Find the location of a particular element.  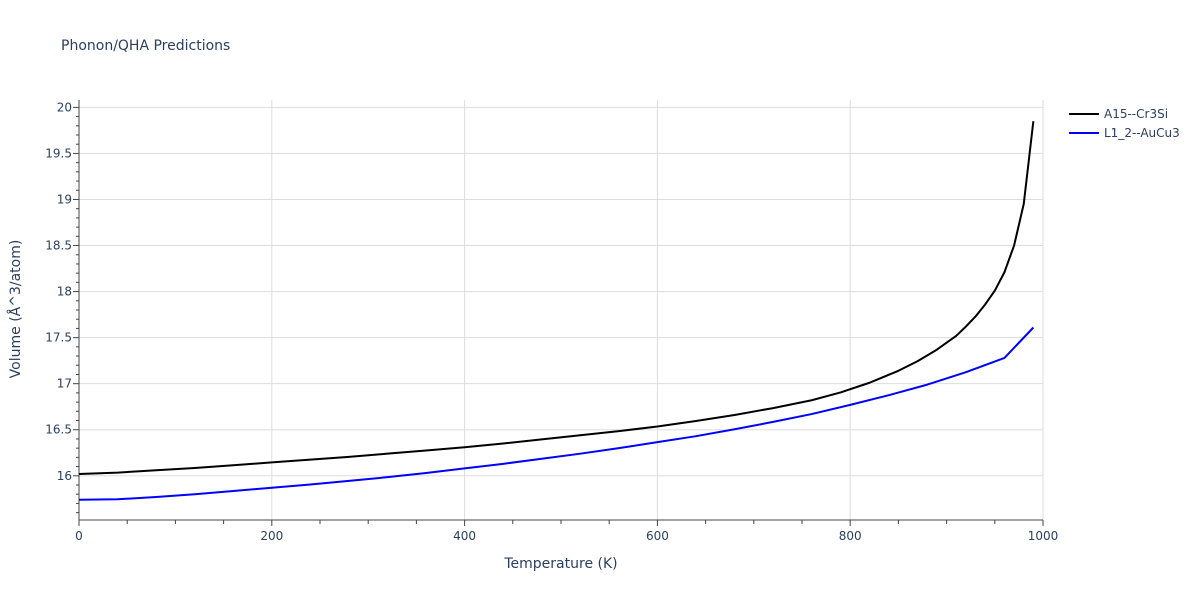

x-tick-label: 0 is located at coordinates (79, 536).